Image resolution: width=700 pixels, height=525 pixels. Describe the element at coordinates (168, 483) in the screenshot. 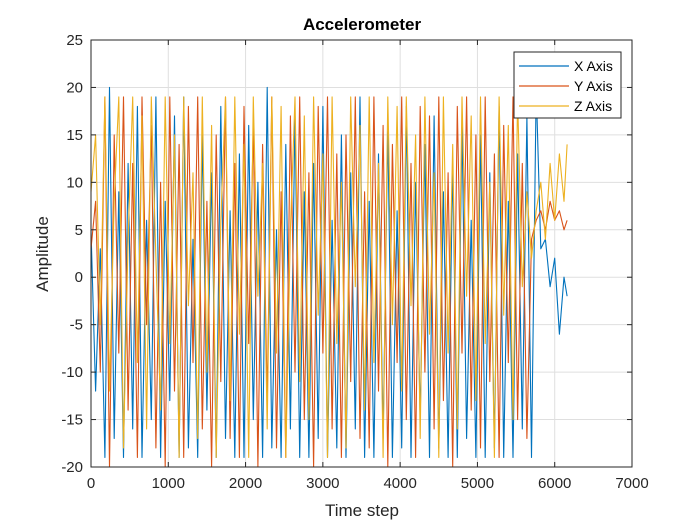

I see `x-tick-label: 1000` at that location.